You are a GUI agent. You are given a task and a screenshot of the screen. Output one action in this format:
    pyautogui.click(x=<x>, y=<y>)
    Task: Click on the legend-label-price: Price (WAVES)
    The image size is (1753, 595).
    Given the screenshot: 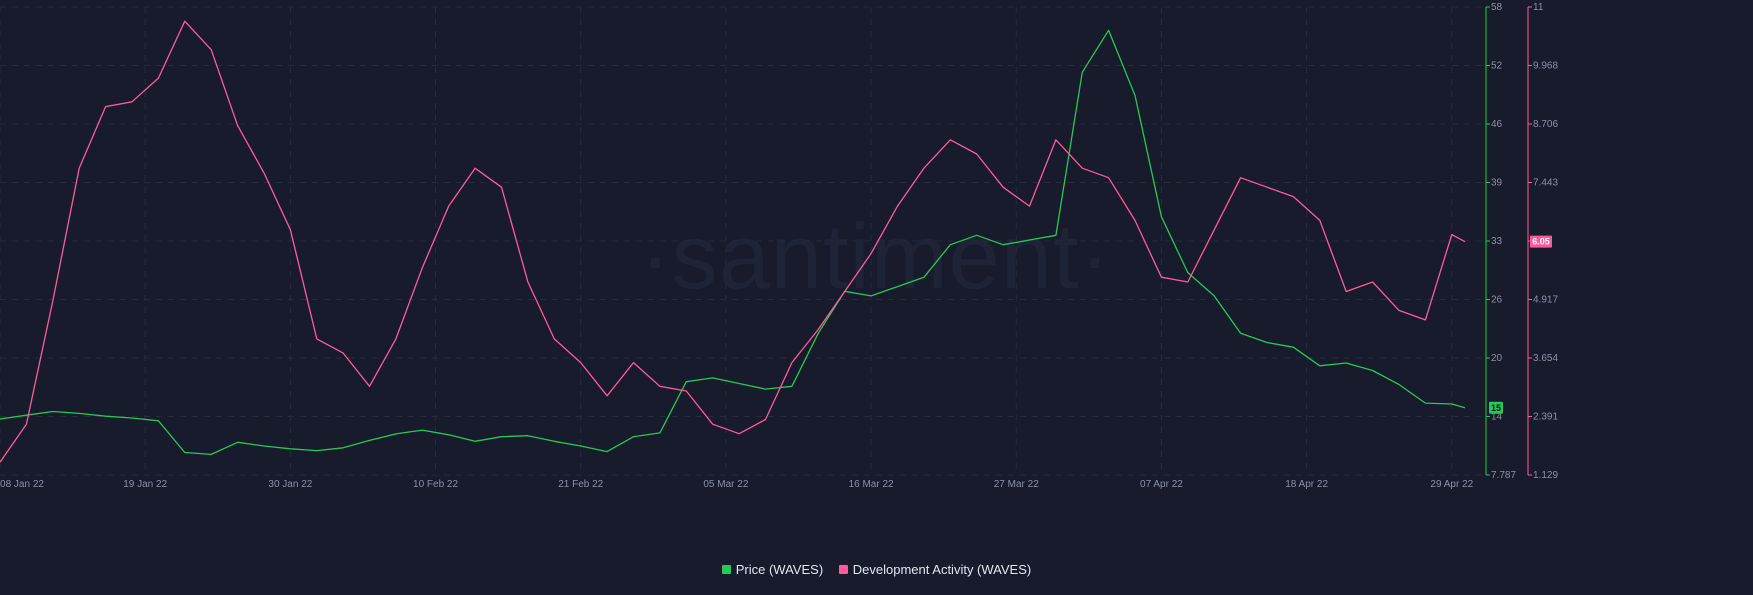 What is the action you would take?
    pyautogui.click(x=779, y=569)
    